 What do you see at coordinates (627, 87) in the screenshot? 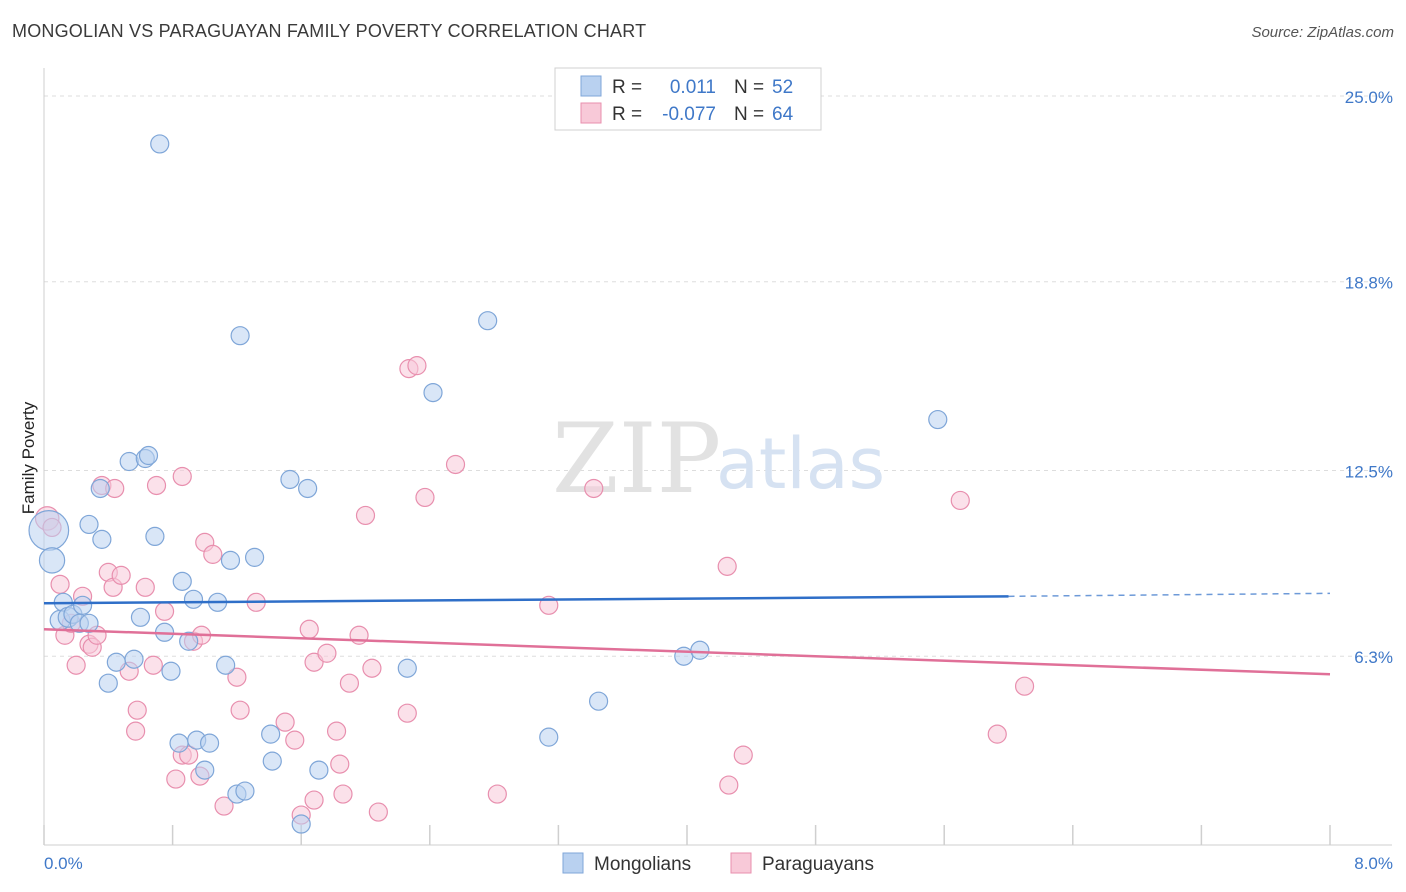
I see `legend-r-label-mongolians: R =` at bounding box center [627, 87].